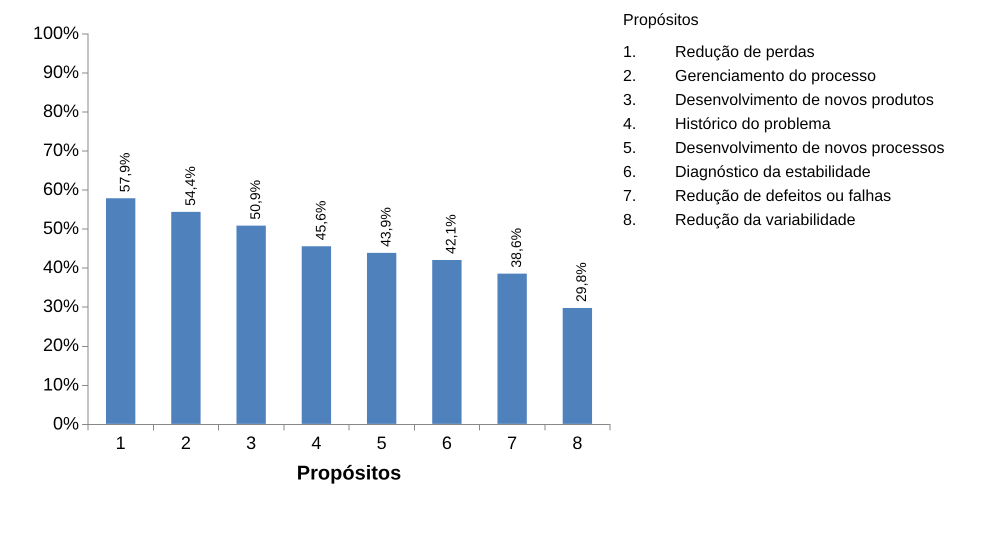  What do you see at coordinates (516, 248) in the screenshot?
I see `data-label: 38,6%` at bounding box center [516, 248].